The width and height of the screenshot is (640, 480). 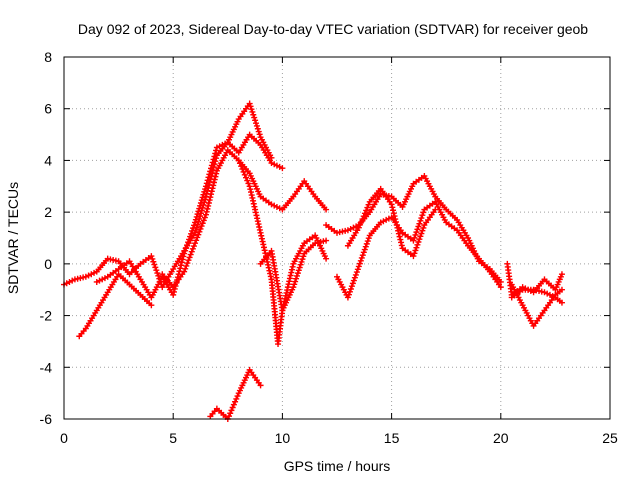 I want to click on series-trace-g, so click(x=235, y=394).